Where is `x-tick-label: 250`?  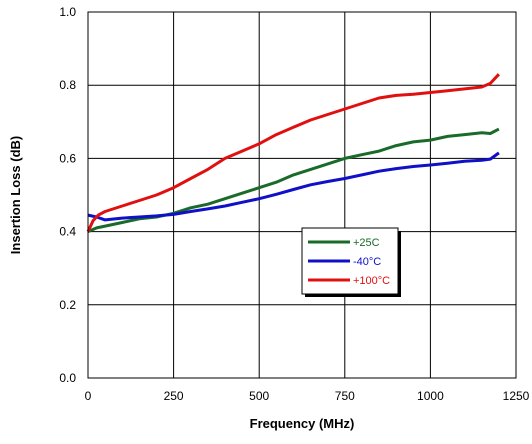
x-tick-label: 250 is located at coordinates (174, 396).